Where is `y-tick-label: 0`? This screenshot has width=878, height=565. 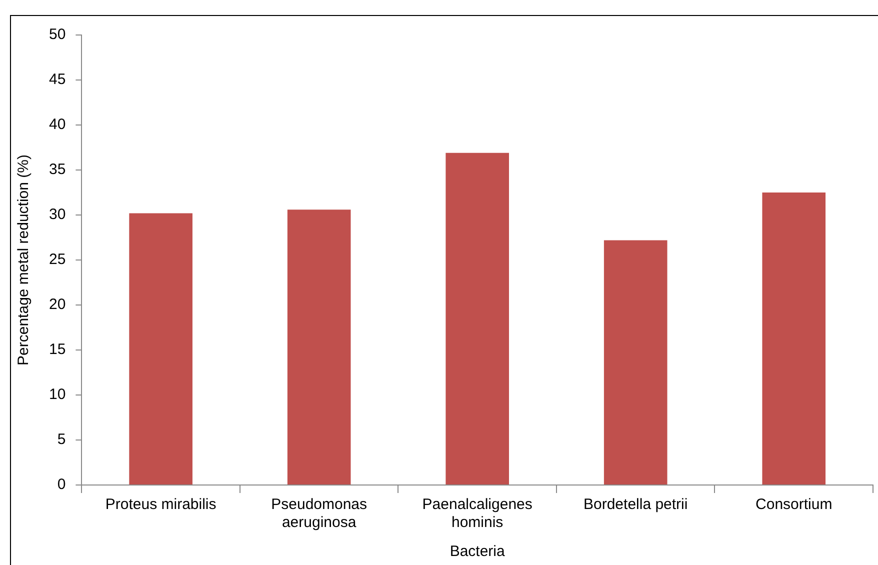
y-tick-label: 0 is located at coordinates (61, 485).